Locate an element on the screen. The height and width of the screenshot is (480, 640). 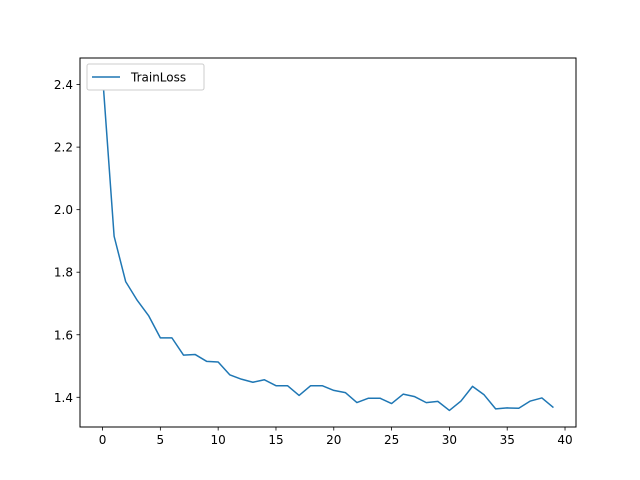
legend-box is located at coordinates (145, 77).